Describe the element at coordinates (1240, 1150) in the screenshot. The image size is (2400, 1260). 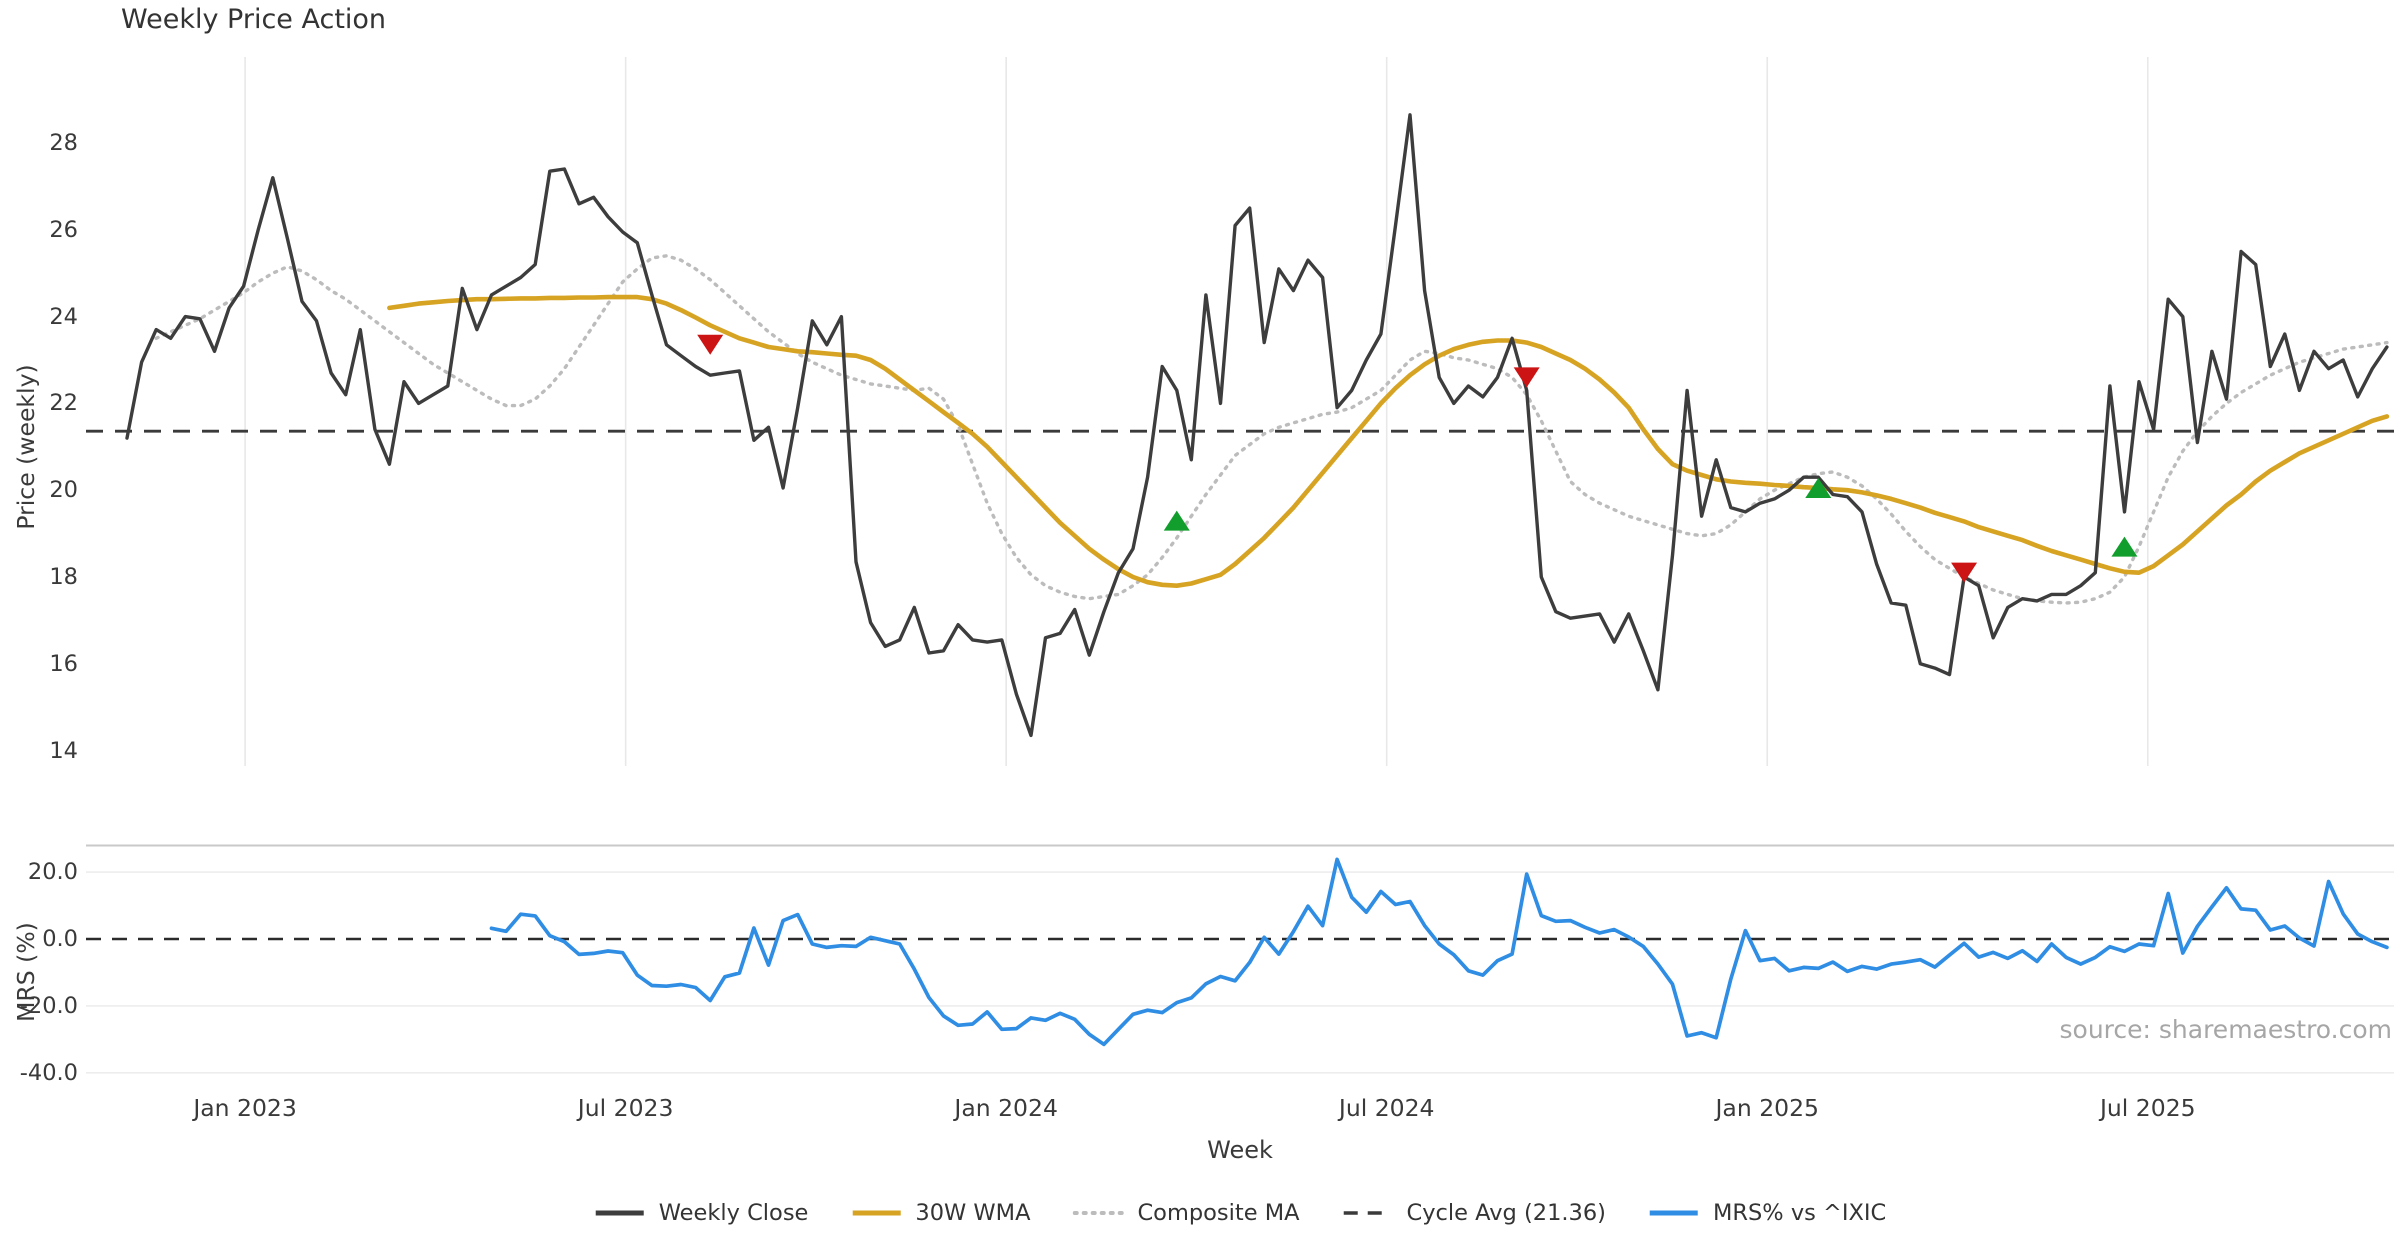
I see `x-axis-title: Week` at that location.